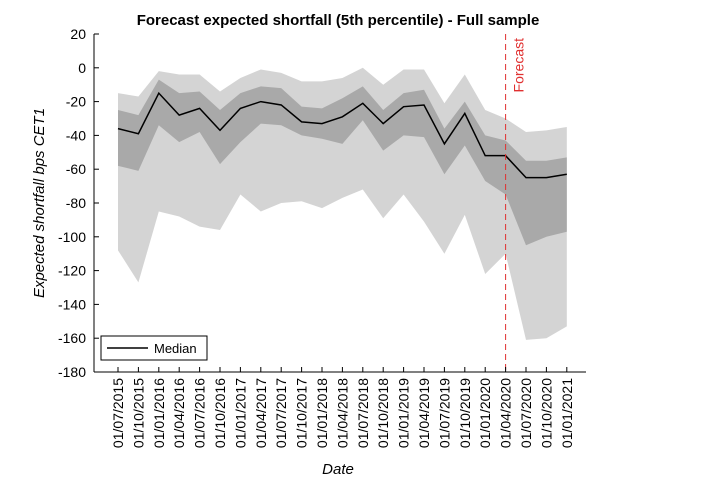 This screenshot has width=723, height=489. Describe the element at coordinates (138, 413) in the screenshot. I see `x-tick-label: 01/10/2015` at that location.